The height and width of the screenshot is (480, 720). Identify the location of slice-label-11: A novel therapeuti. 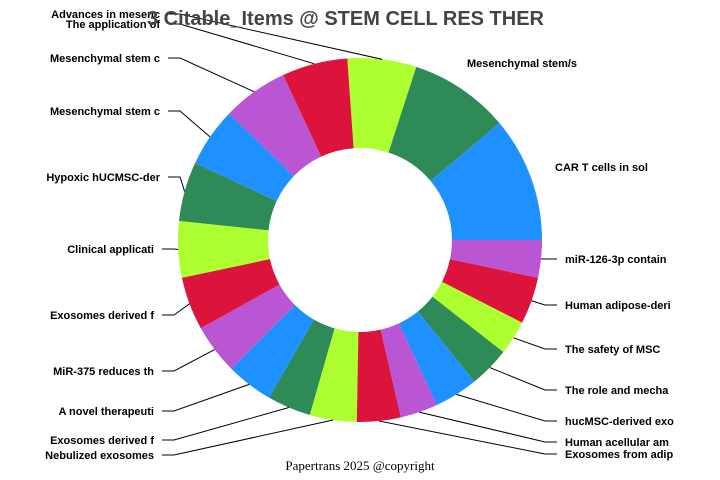
(106, 412).